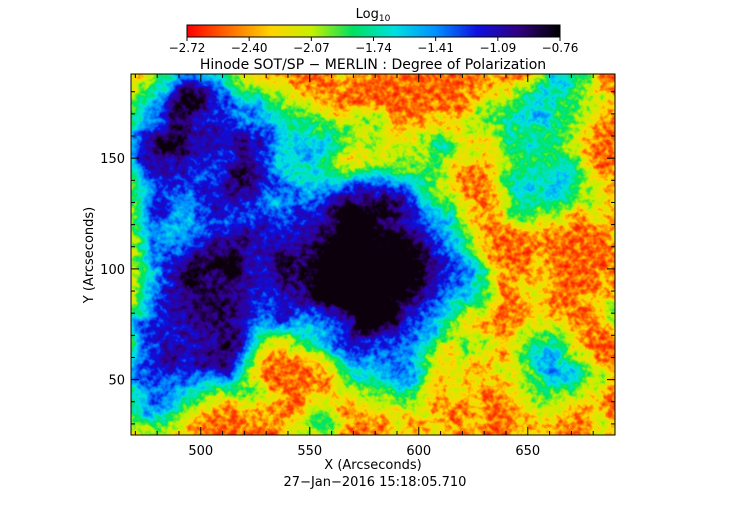 This screenshot has height=512, width=746. Describe the element at coordinates (116, 381) in the screenshot. I see `y-tick-label: 50` at that location.